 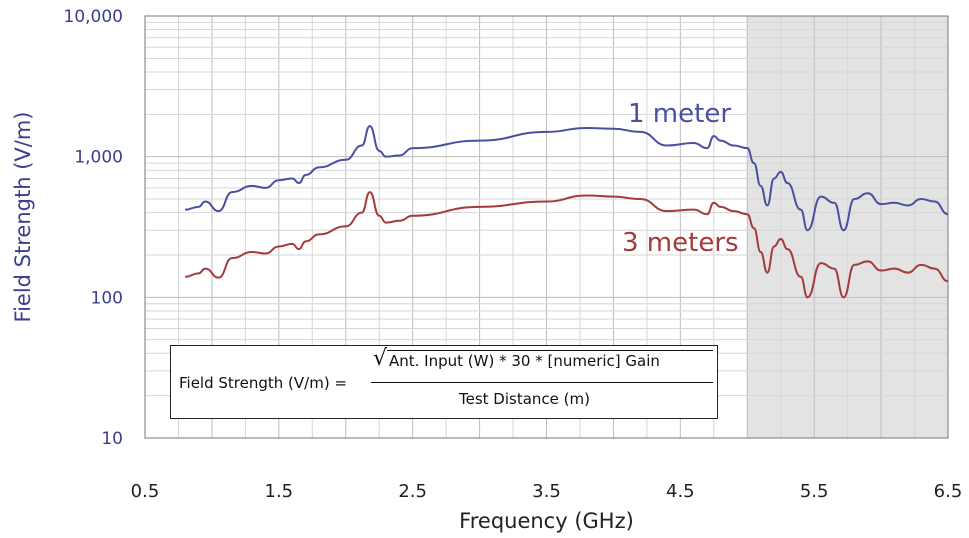 What do you see at coordinates (542, 382) in the screenshot?
I see `fraction-bar` at bounding box center [542, 382].